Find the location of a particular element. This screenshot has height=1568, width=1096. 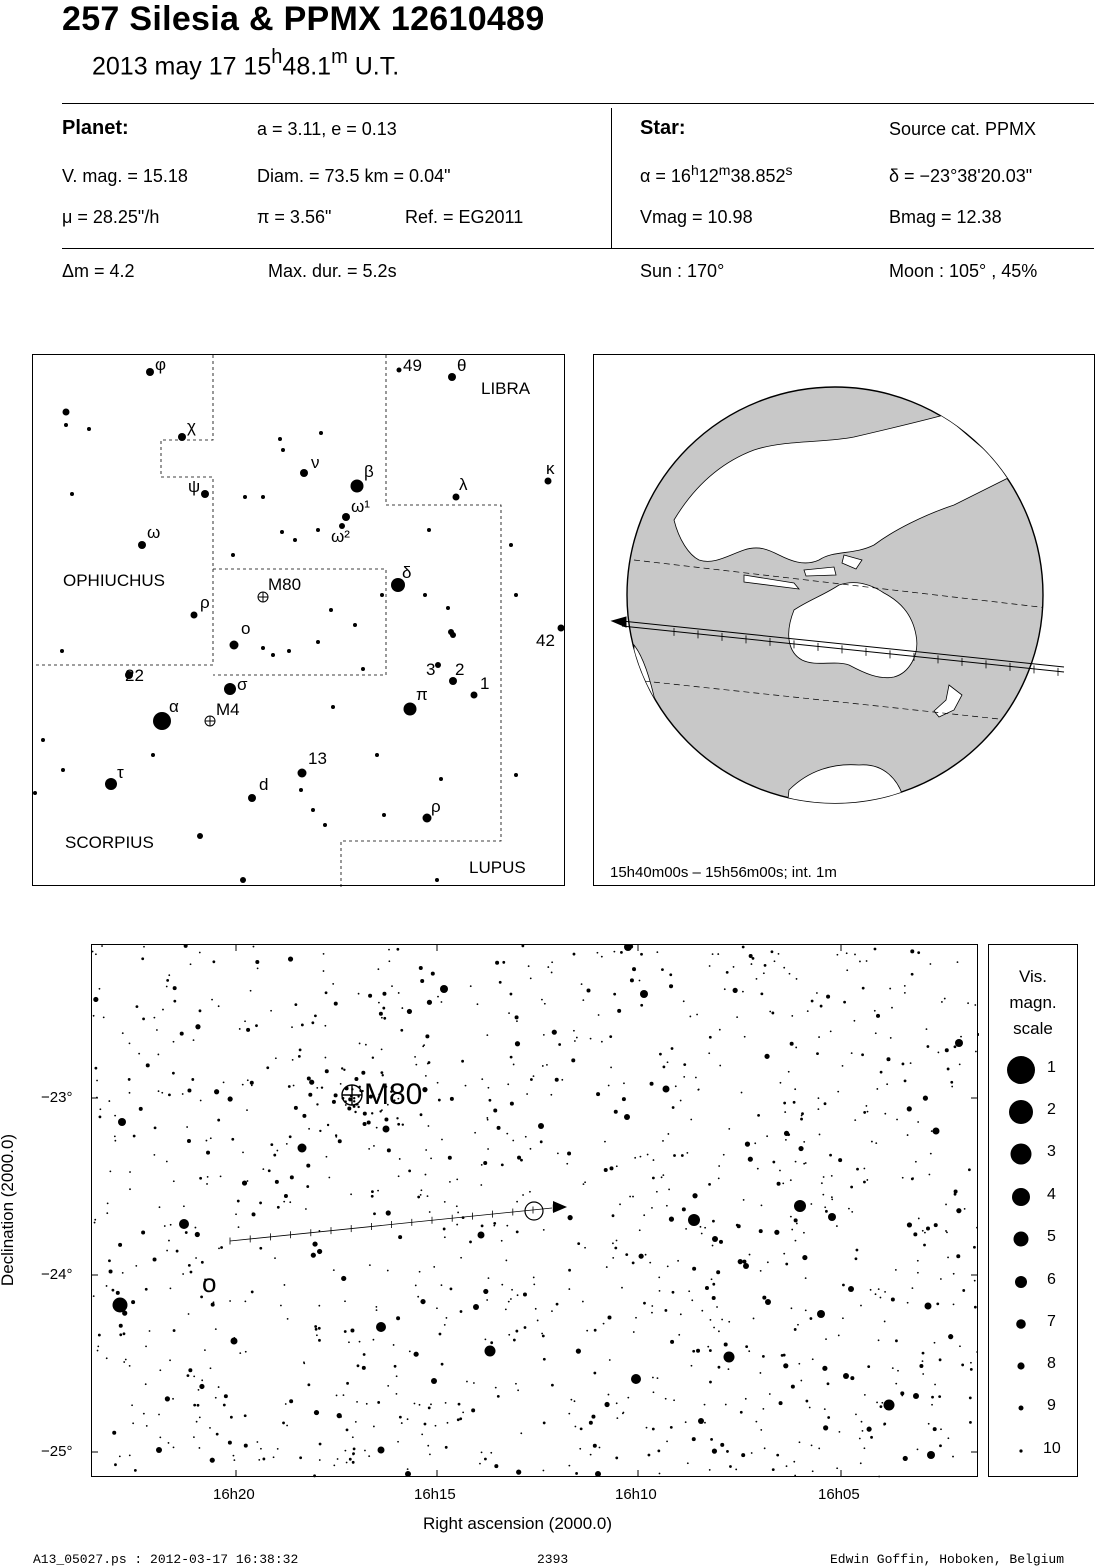

star-label-13: 13 is located at coordinates (317, 758).